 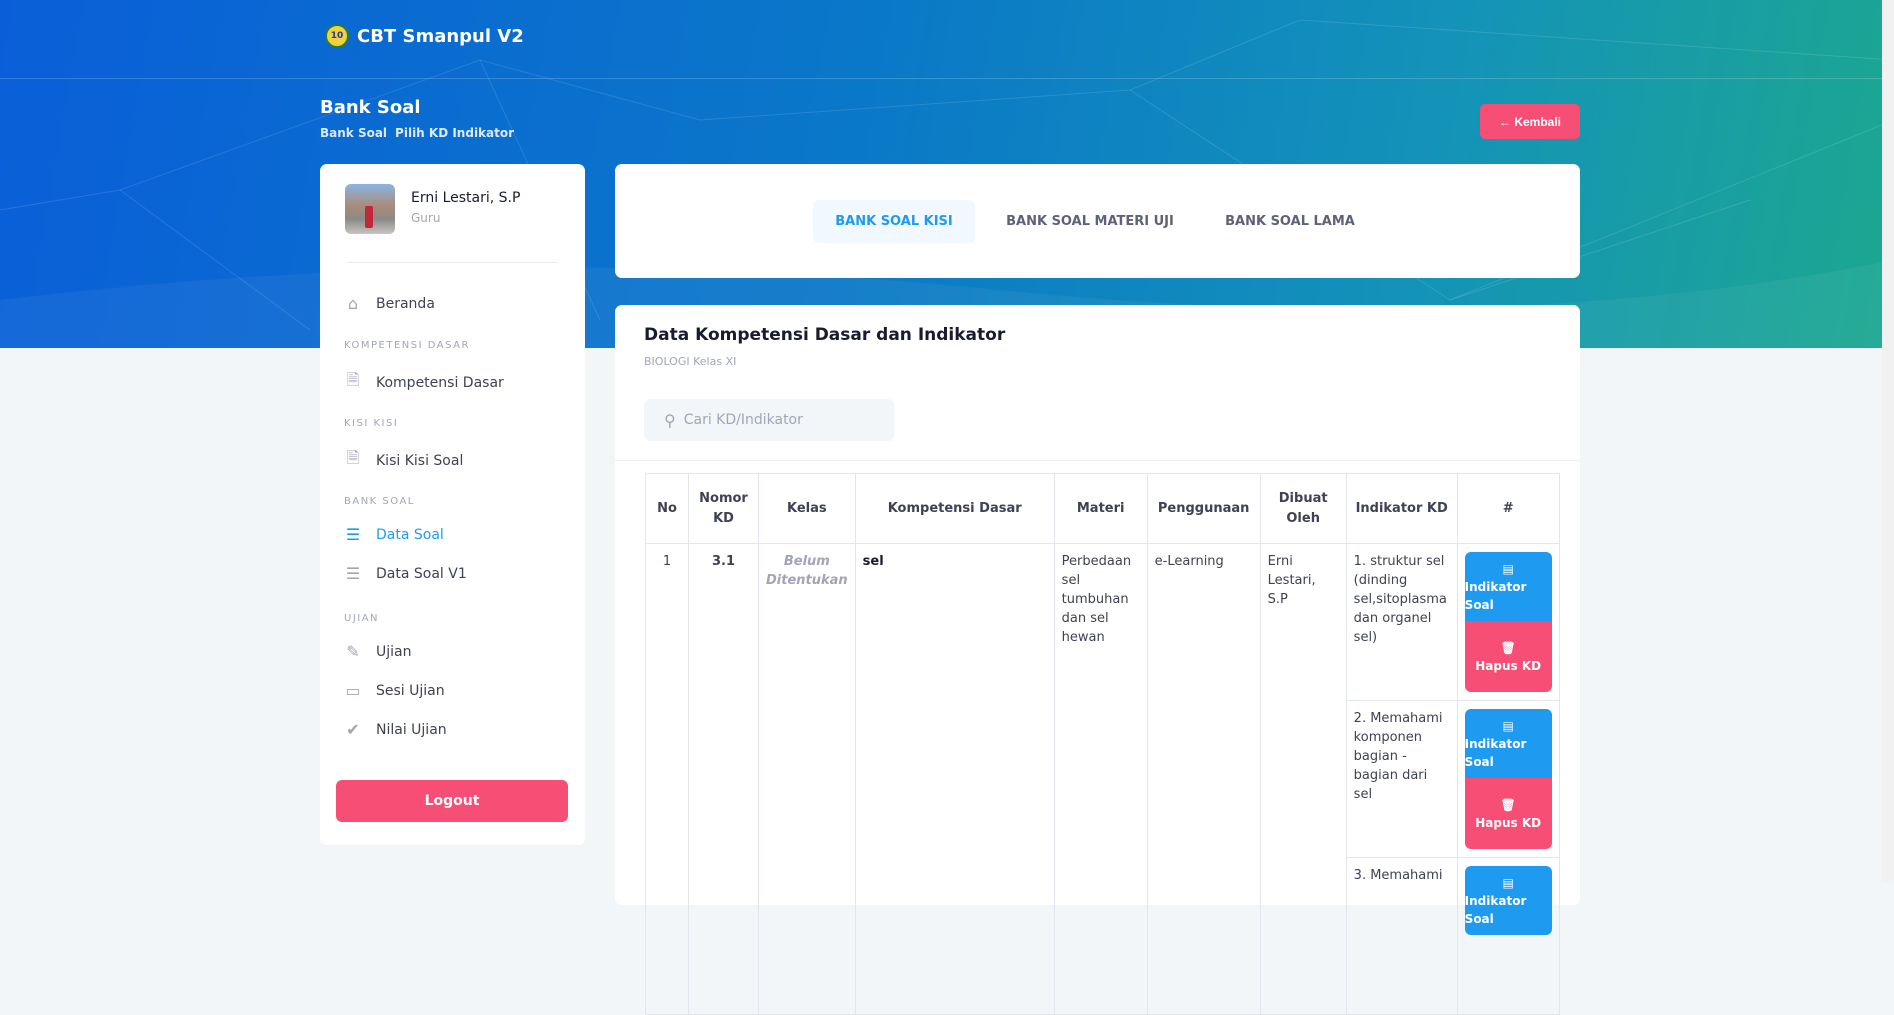 What do you see at coordinates (1090, 221) in the screenshot?
I see `tab-bank-soal-materi-uji: BANK SOAL MATERI UJI` at bounding box center [1090, 221].